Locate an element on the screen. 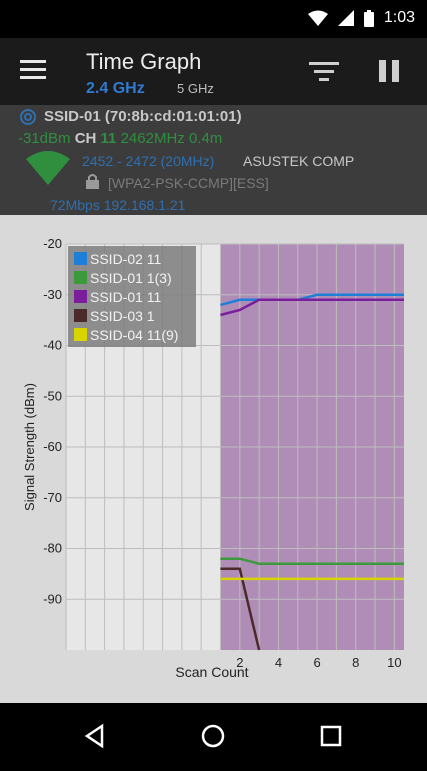 This screenshot has width=427, height=771. nav-bar is located at coordinates (213, 737).